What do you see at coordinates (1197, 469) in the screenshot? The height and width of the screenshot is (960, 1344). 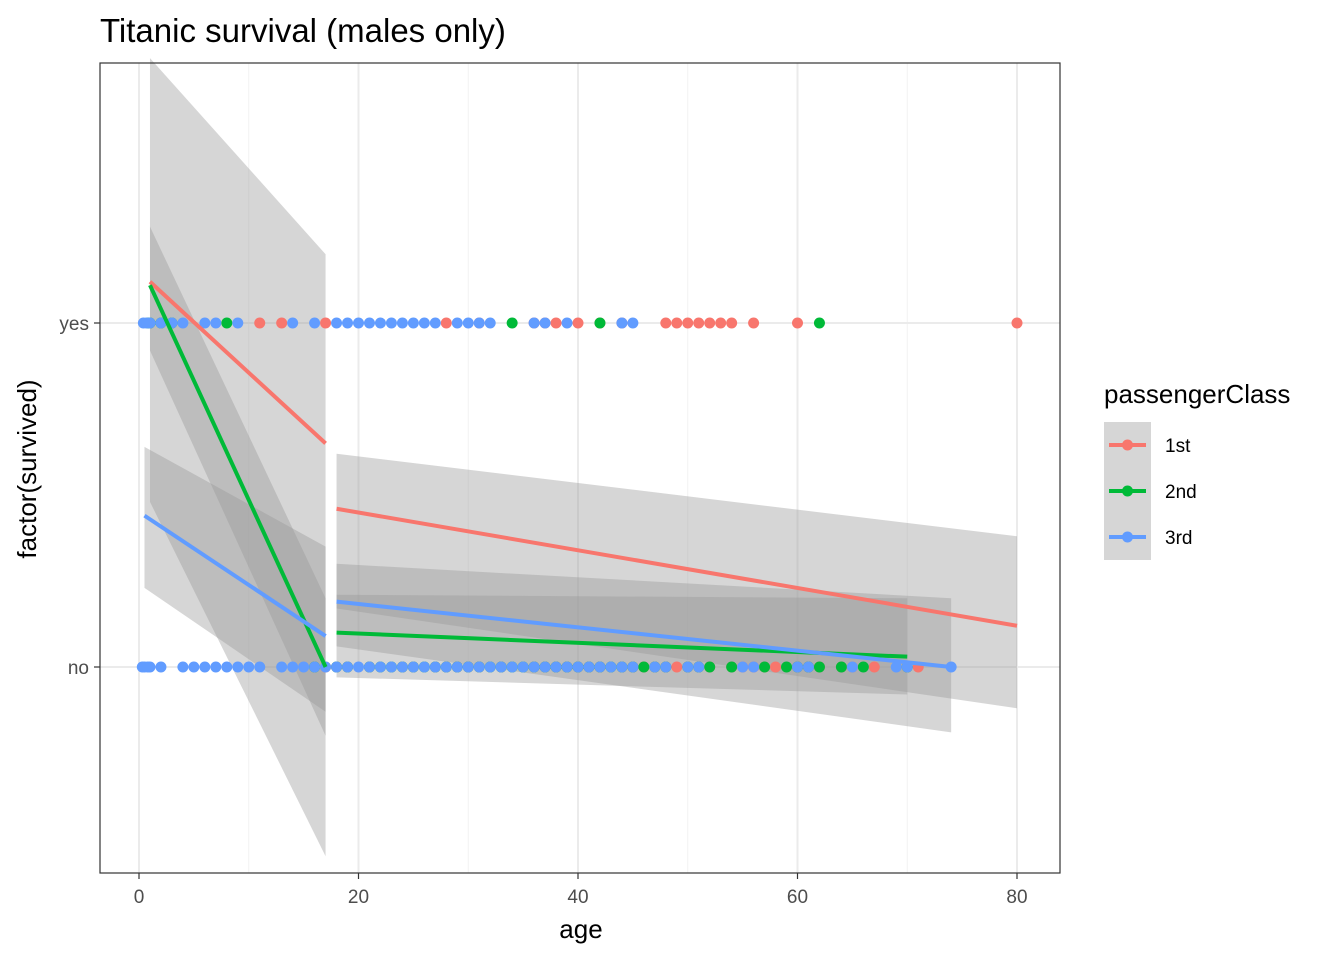 I see `legend: passengerClass 1st 2nd 3rd` at bounding box center [1197, 469].